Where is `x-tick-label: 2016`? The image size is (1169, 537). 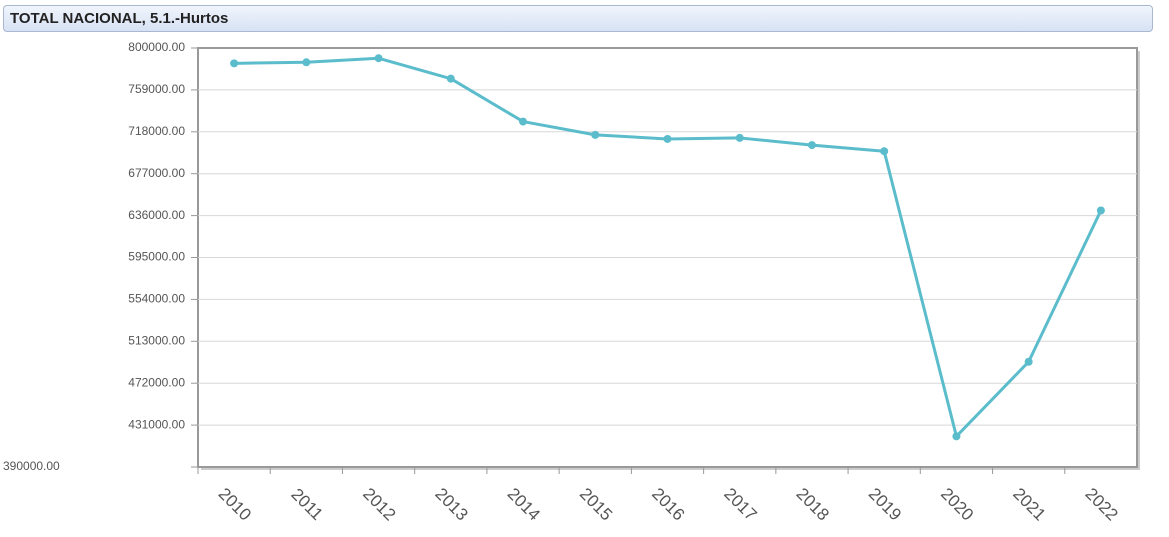
x-tick-label: 2016 is located at coordinates (668, 504).